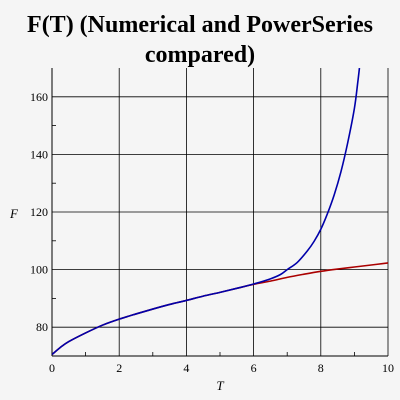 This screenshot has width=400, height=400. Describe the element at coordinates (52, 368) in the screenshot. I see `x-tick-label: 0` at that location.